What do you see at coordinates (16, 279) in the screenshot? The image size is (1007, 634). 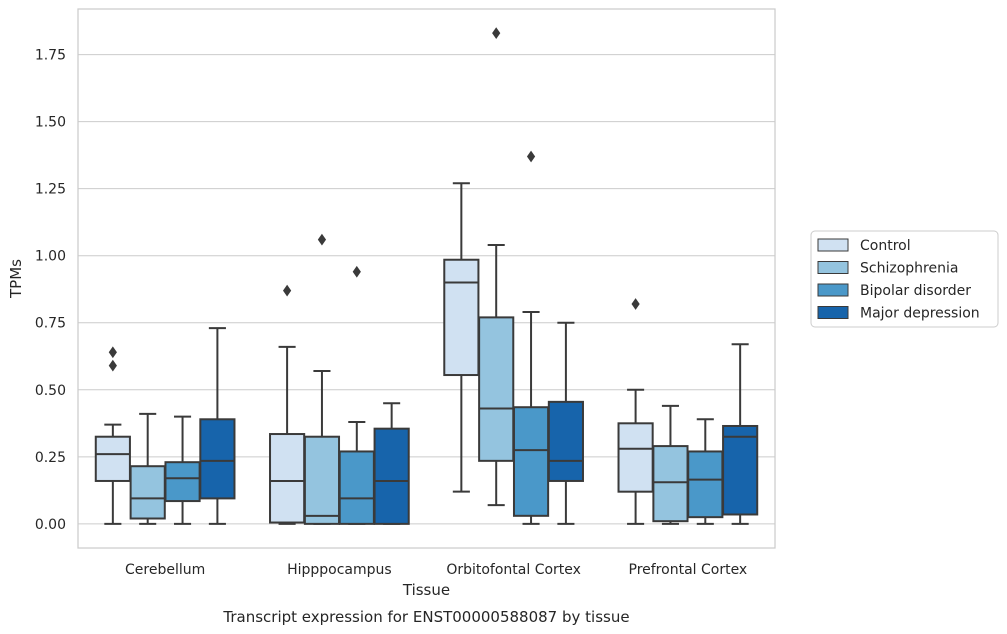 I see `y-axis-label: TPMs` at bounding box center [16, 279].